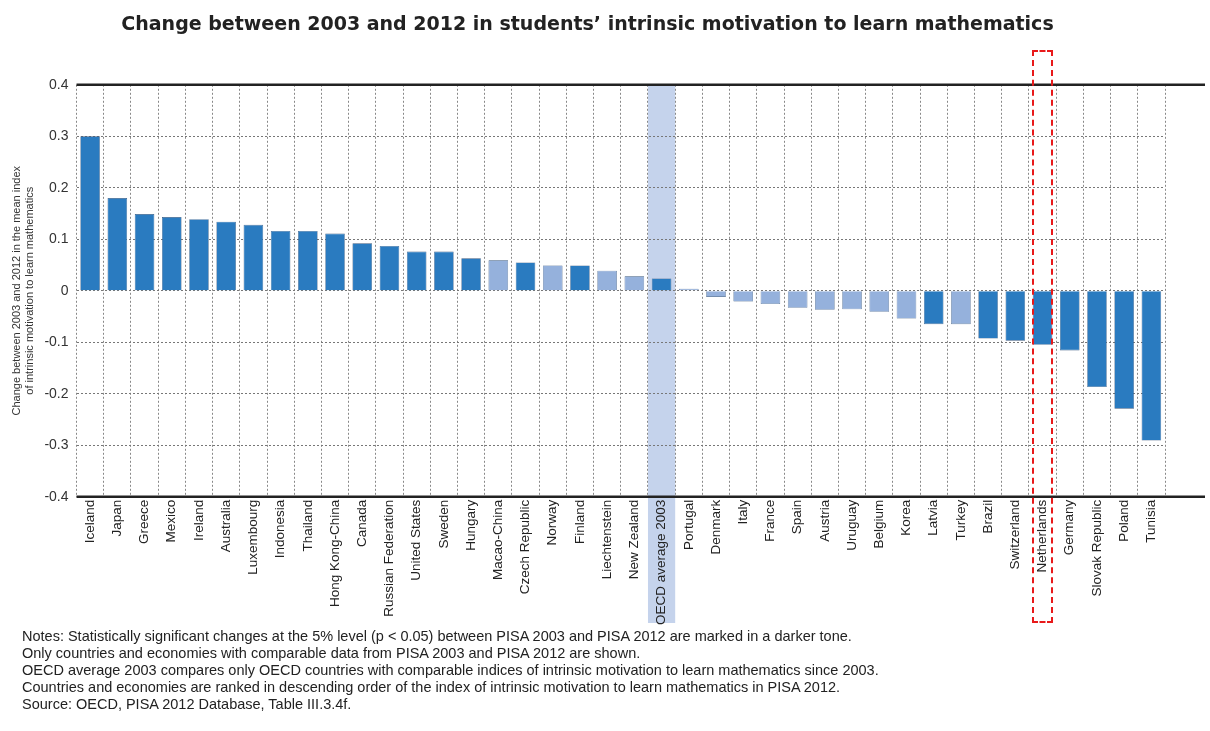  What do you see at coordinates (332, 653) in the screenshot?
I see `text: Only countries and economies with comparable data from PISA 2003 and PISA 2012 are shown.` at bounding box center [332, 653].